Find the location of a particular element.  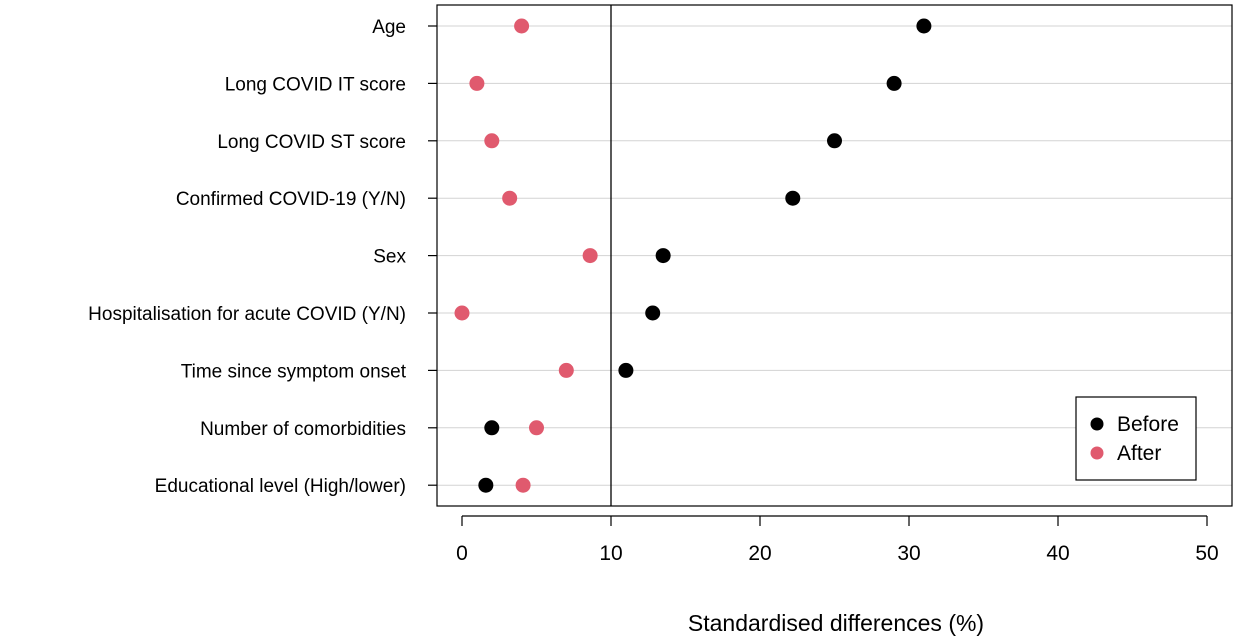

category-label: Sex is located at coordinates (389, 257).